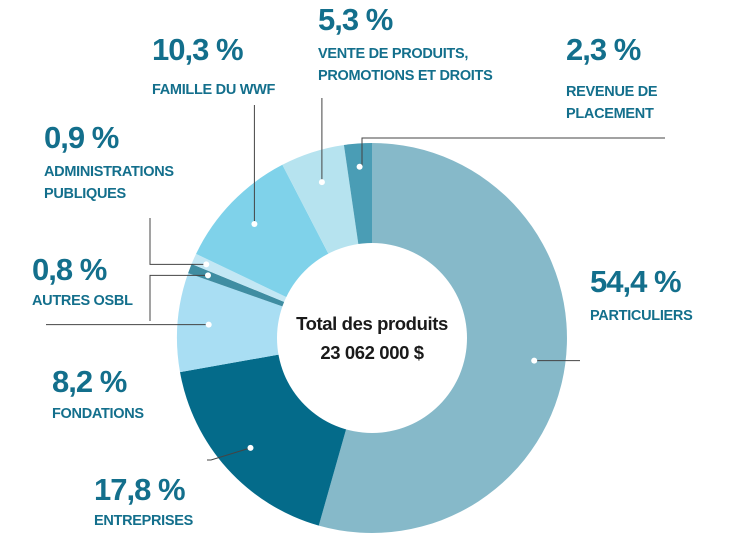 The width and height of the screenshot is (745, 559). Describe the element at coordinates (89, 381) in the screenshot. I see `slice-percent-3: 8,2 %` at that location.